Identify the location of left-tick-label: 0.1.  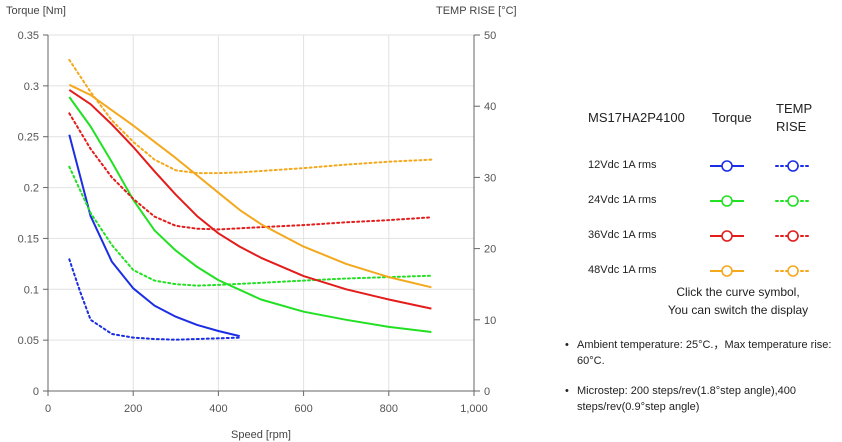
(31, 290).